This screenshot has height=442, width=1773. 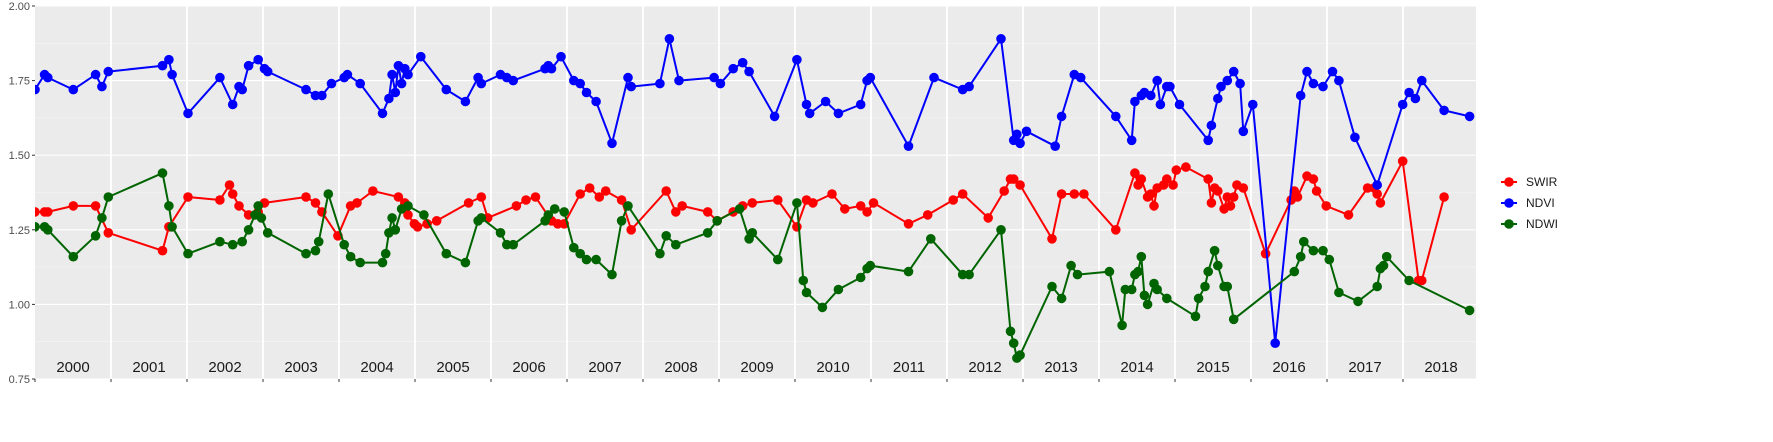 What do you see at coordinates (604, 367) in the screenshot?
I see `year-label: 2007` at bounding box center [604, 367].